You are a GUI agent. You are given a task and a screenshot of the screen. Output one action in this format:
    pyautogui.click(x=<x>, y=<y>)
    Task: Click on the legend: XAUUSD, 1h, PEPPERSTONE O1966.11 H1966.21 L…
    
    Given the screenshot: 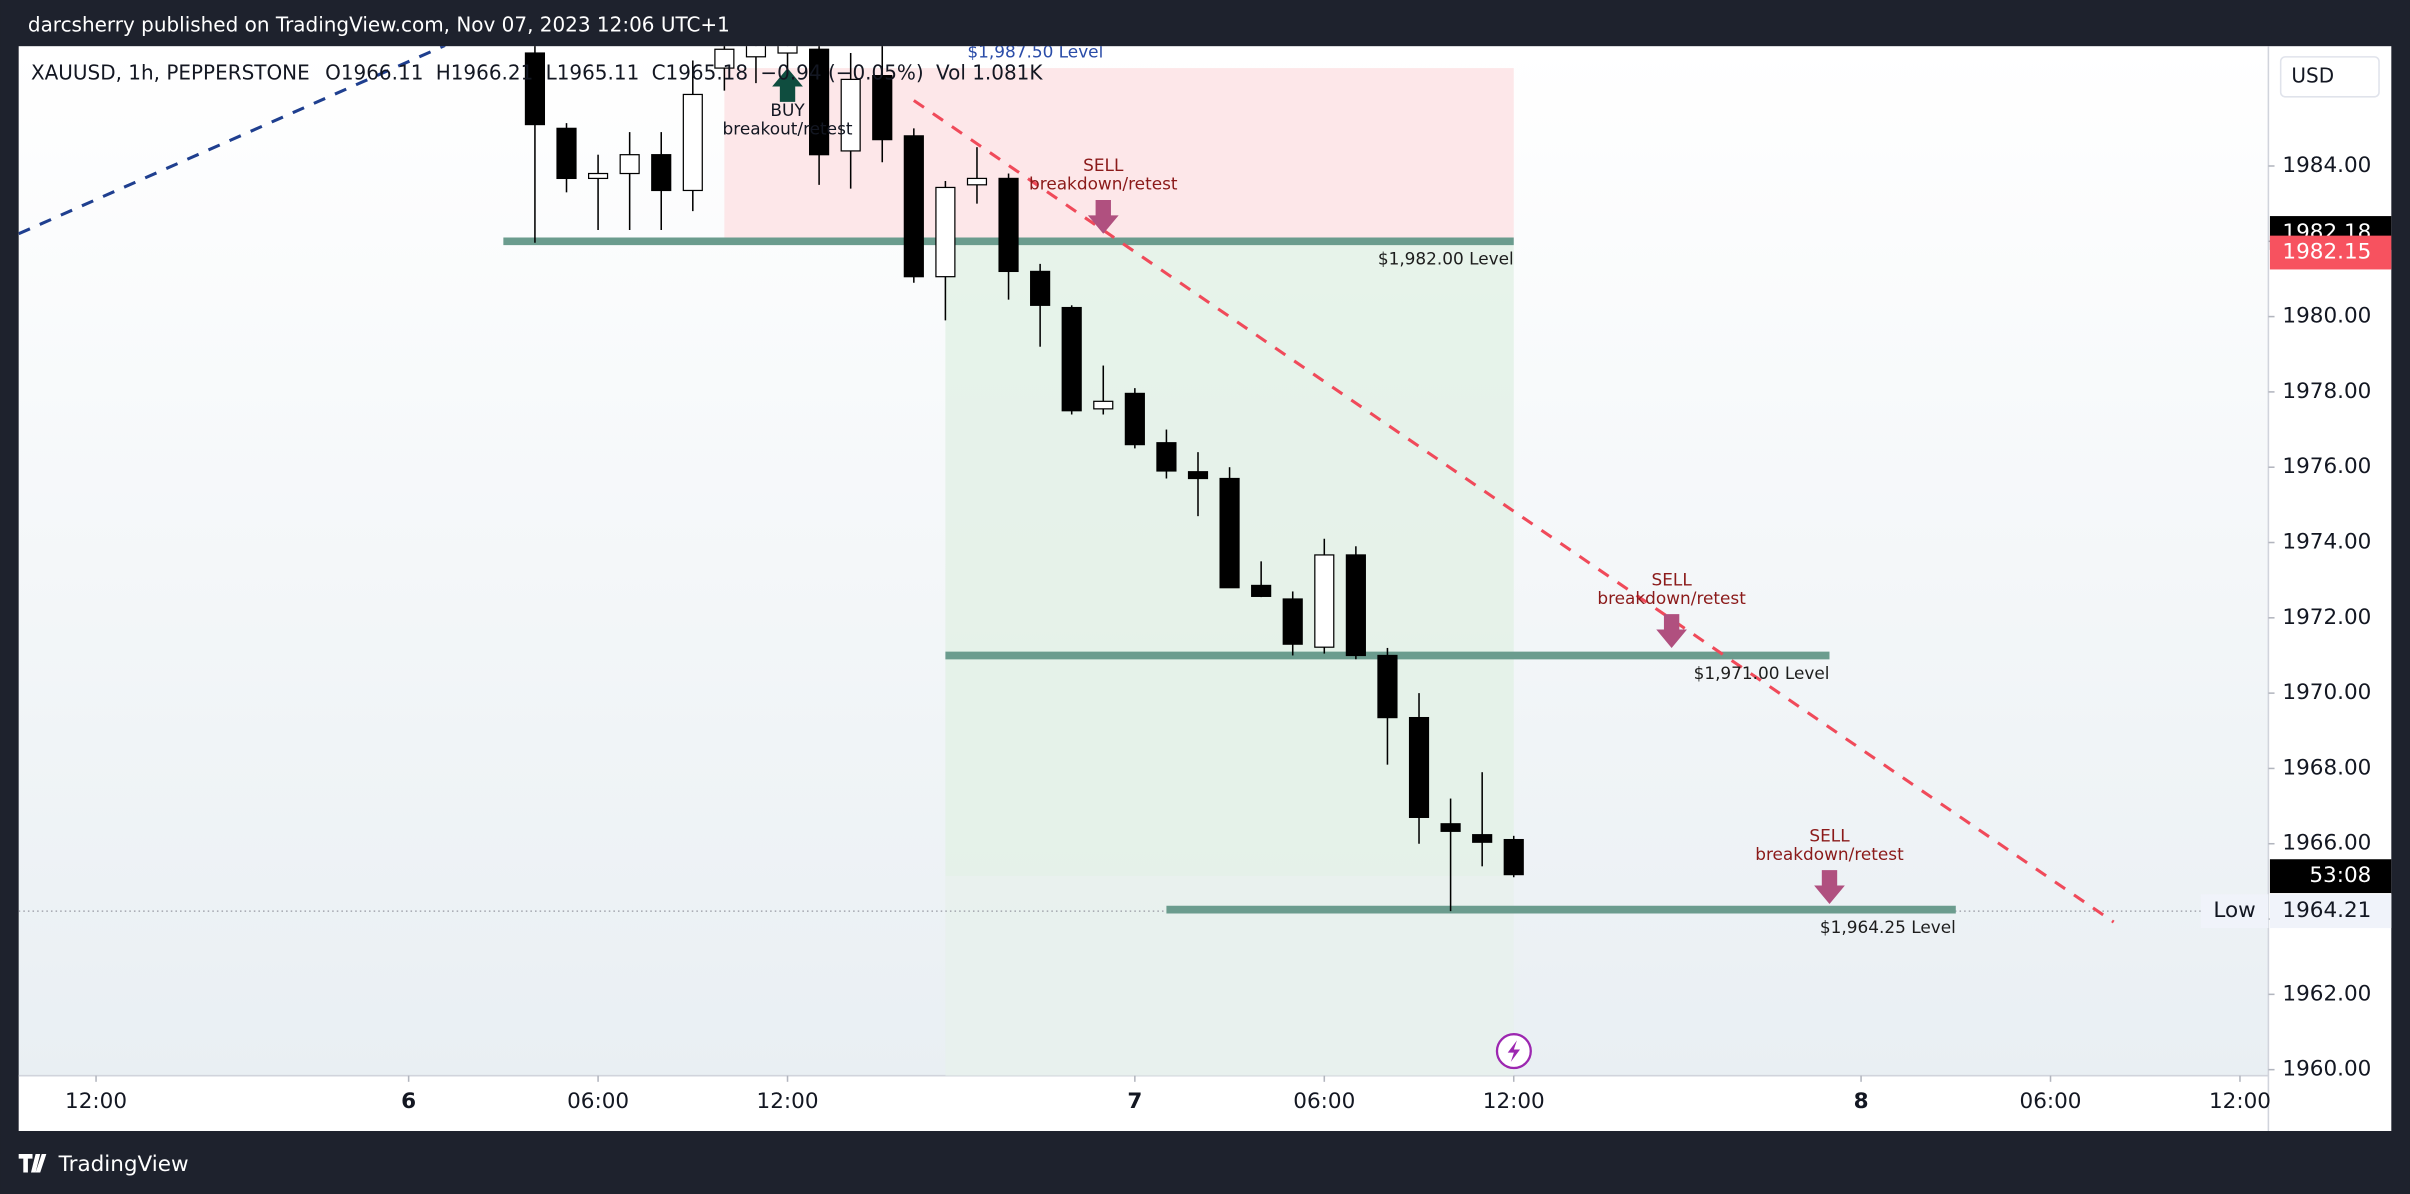 What is the action you would take?
    pyautogui.click(x=537, y=72)
    